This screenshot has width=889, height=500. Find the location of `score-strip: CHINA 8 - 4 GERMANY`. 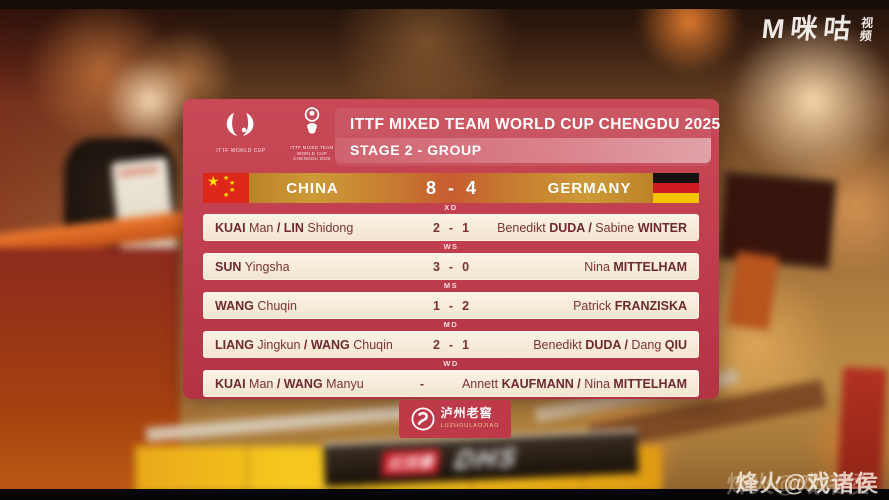

score-strip: CHINA 8 - 4 GERMANY is located at coordinates (451, 188).